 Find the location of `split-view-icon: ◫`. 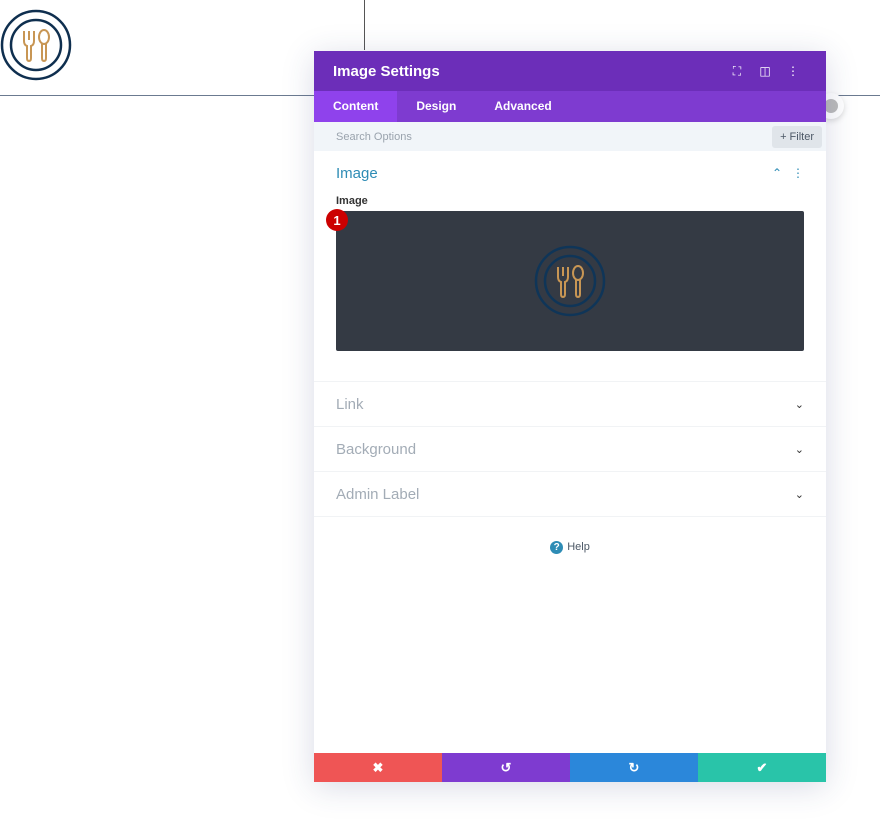

split-view-icon: ◫ is located at coordinates (765, 71).